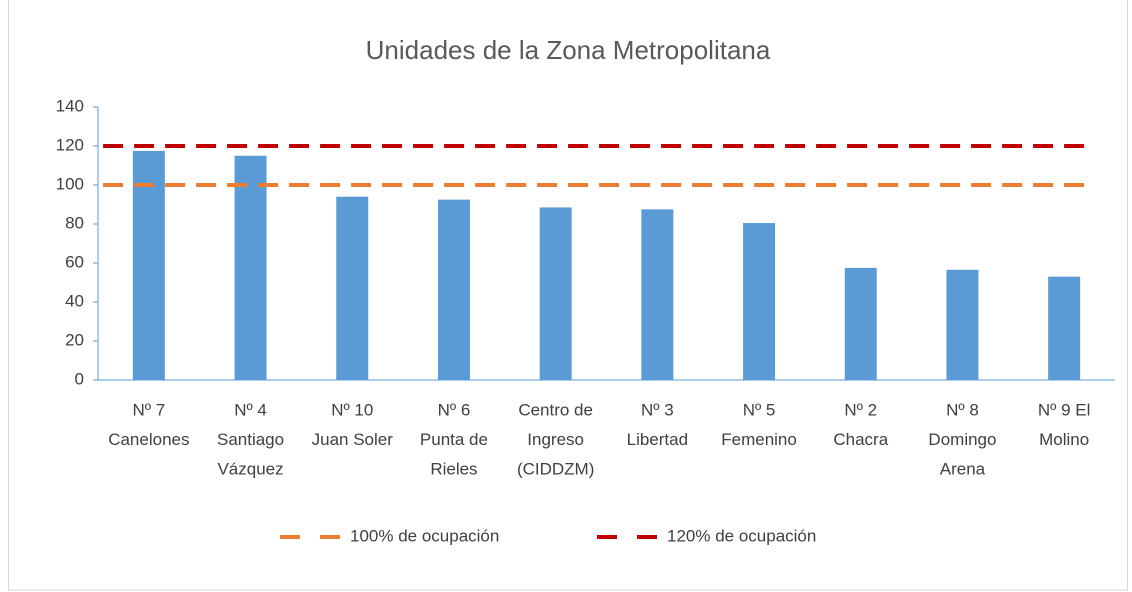  What do you see at coordinates (454, 409) in the screenshot?
I see `x-tick-label: Nº 6` at bounding box center [454, 409].